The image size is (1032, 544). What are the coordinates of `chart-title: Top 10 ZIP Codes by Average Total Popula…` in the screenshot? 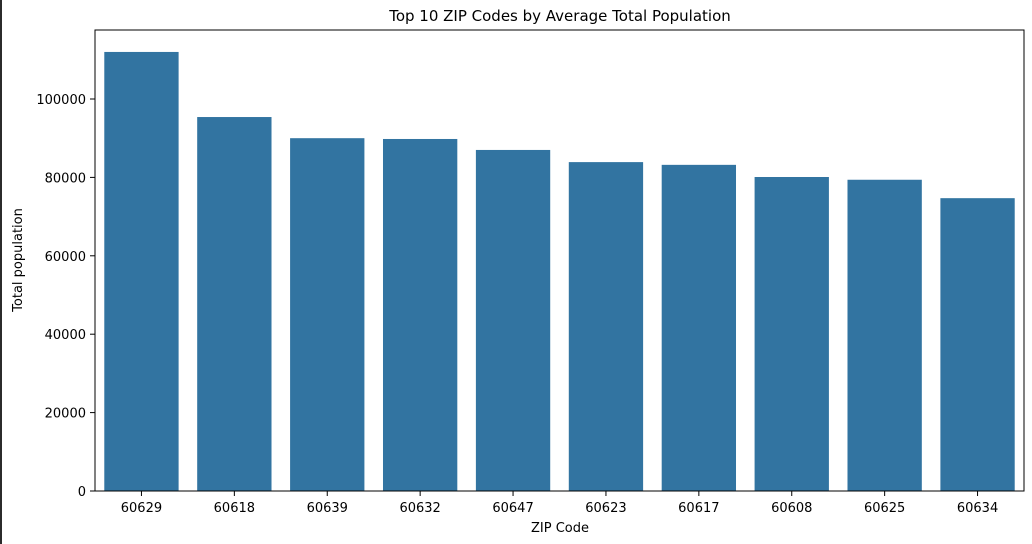 It's located at (559, 16).